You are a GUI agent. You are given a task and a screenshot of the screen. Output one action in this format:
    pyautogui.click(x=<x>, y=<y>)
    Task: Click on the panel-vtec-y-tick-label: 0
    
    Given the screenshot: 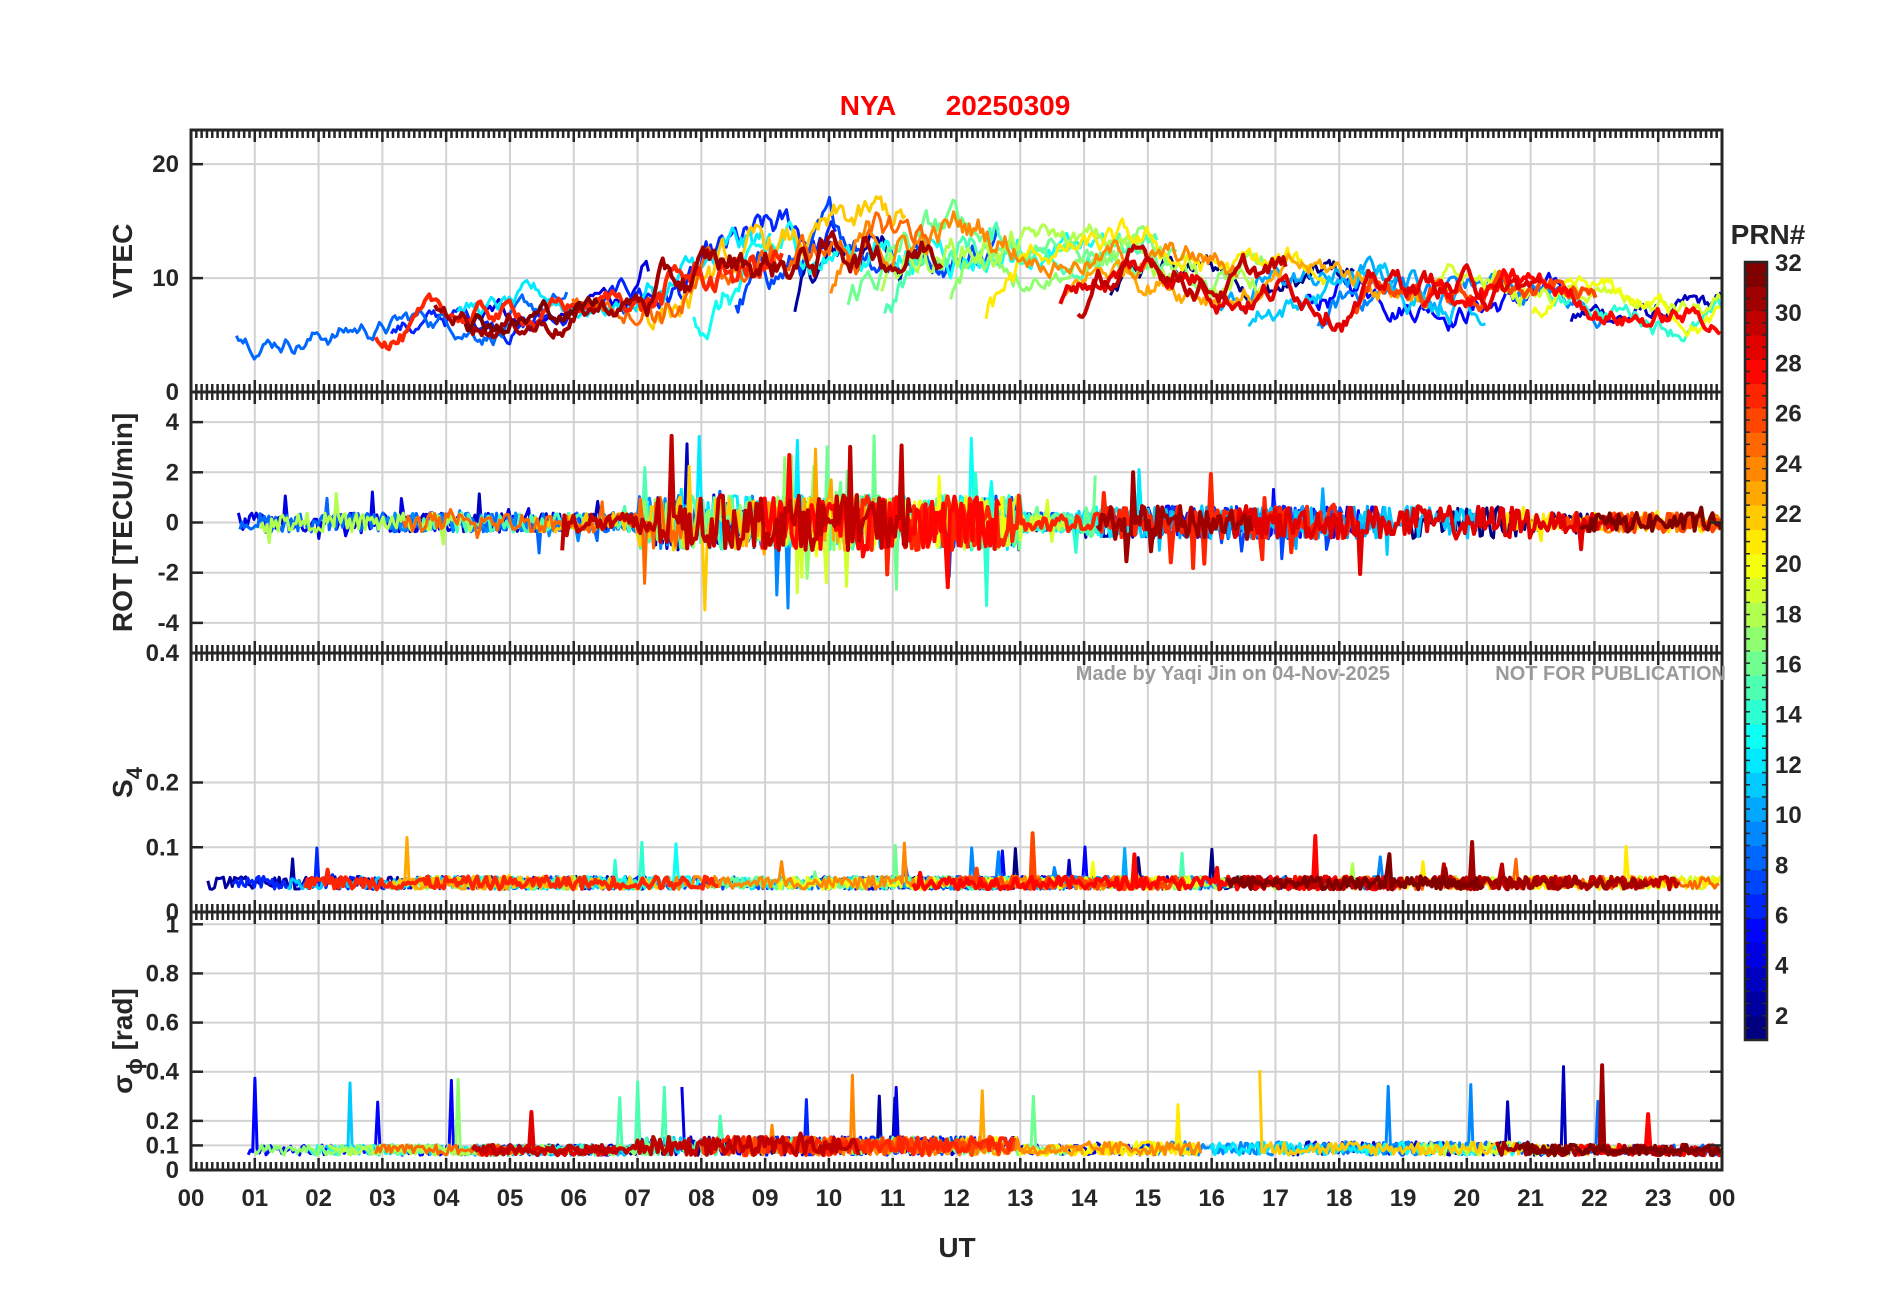 What is the action you would take?
    pyautogui.click(x=172, y=392)
    